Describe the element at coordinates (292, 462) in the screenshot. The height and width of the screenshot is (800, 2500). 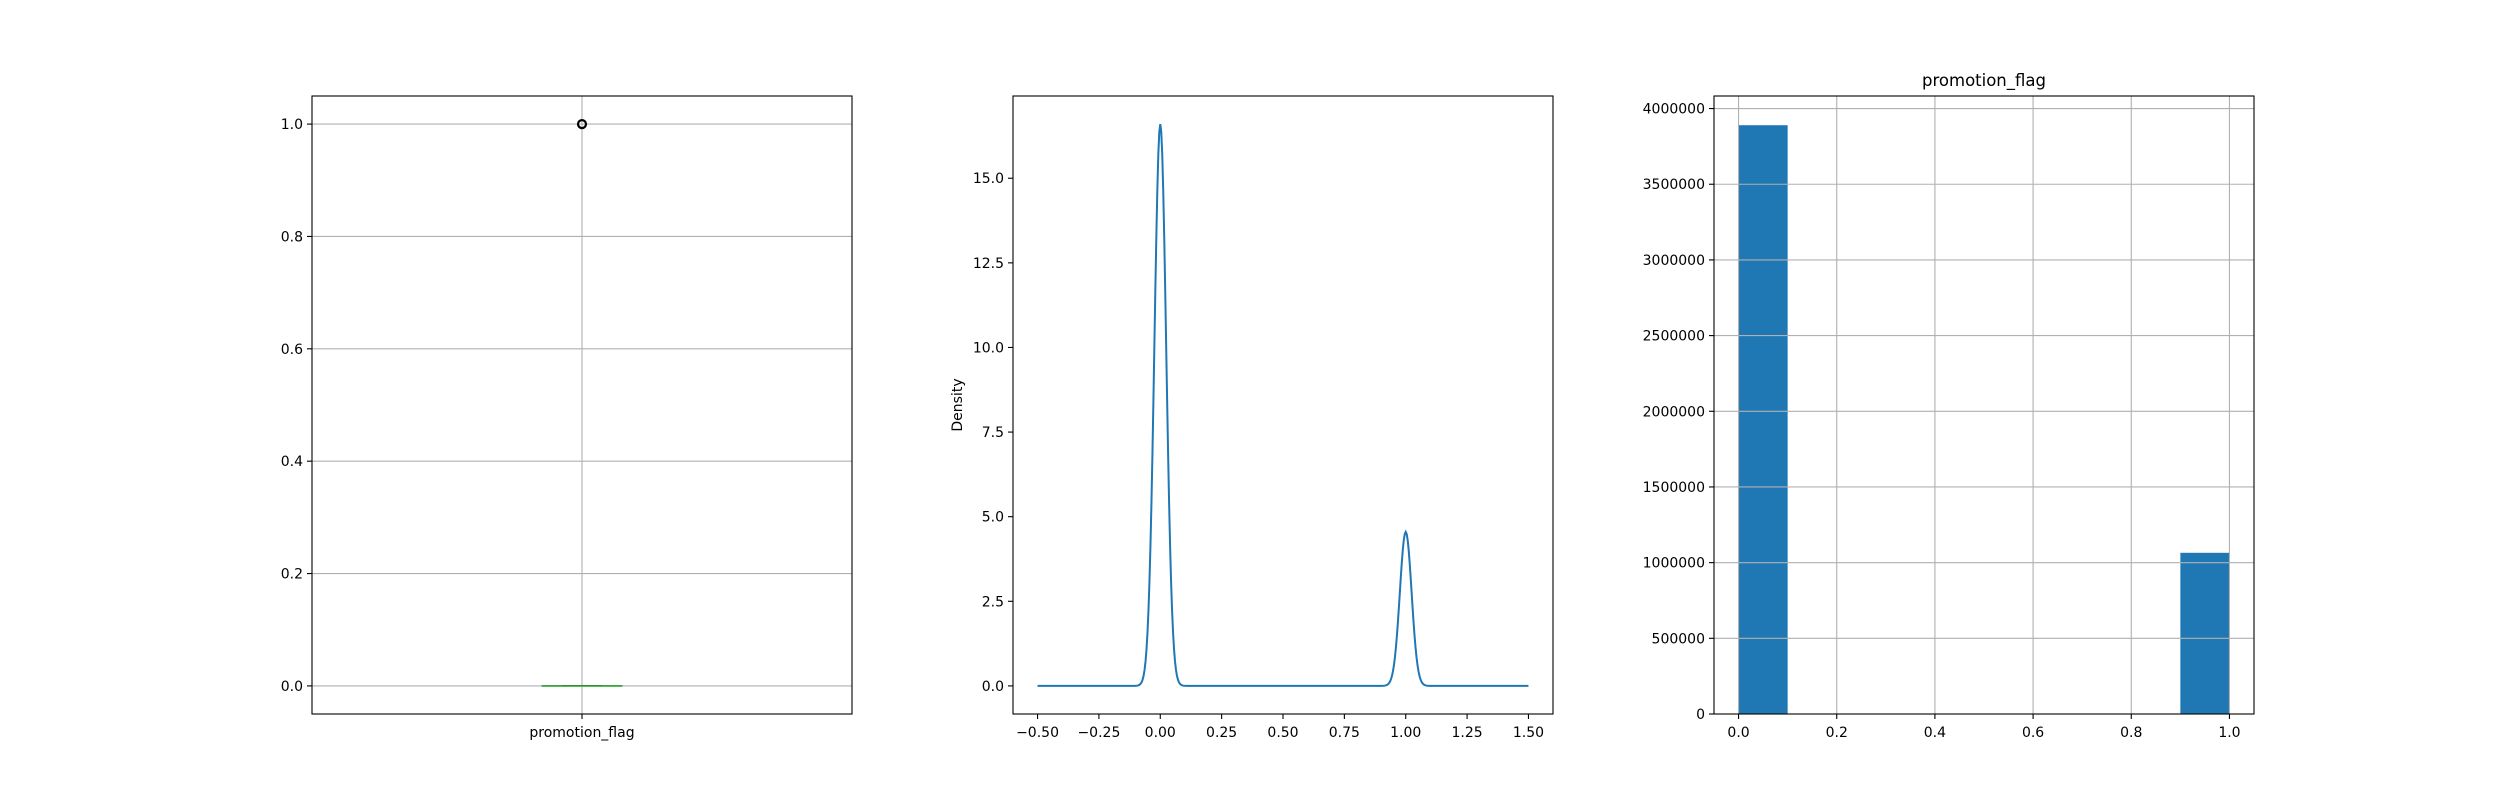
I see `boxplot-y-tick-label: 0.4` at that location.